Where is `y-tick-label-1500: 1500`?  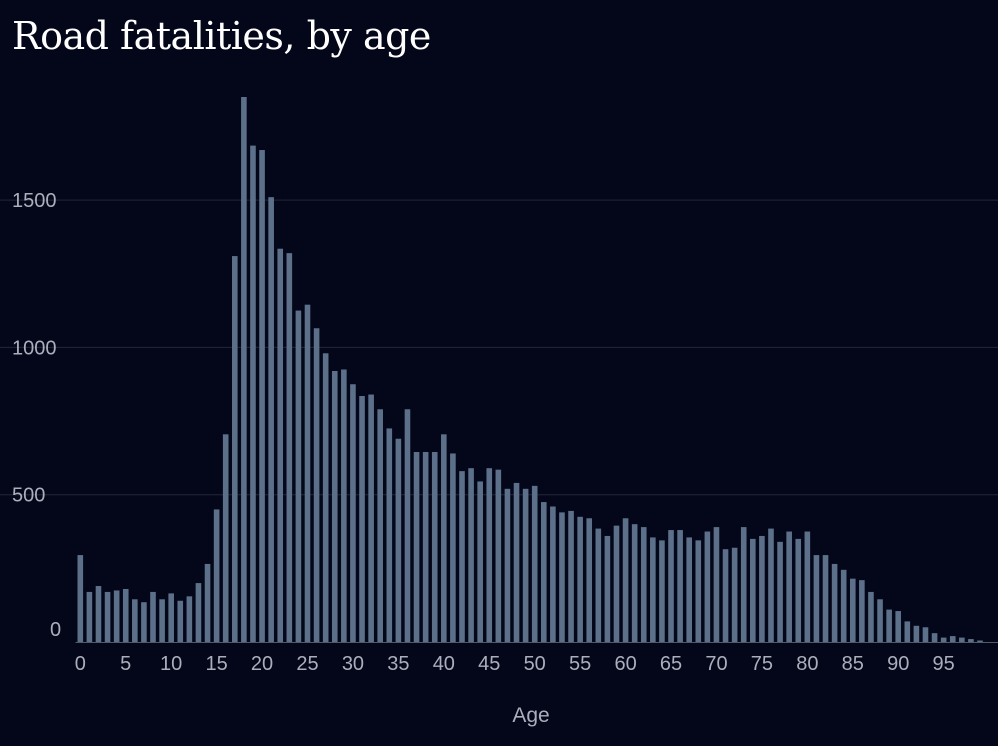 y-tick-label-1500: 1500 is located at coordinates (34, 201).